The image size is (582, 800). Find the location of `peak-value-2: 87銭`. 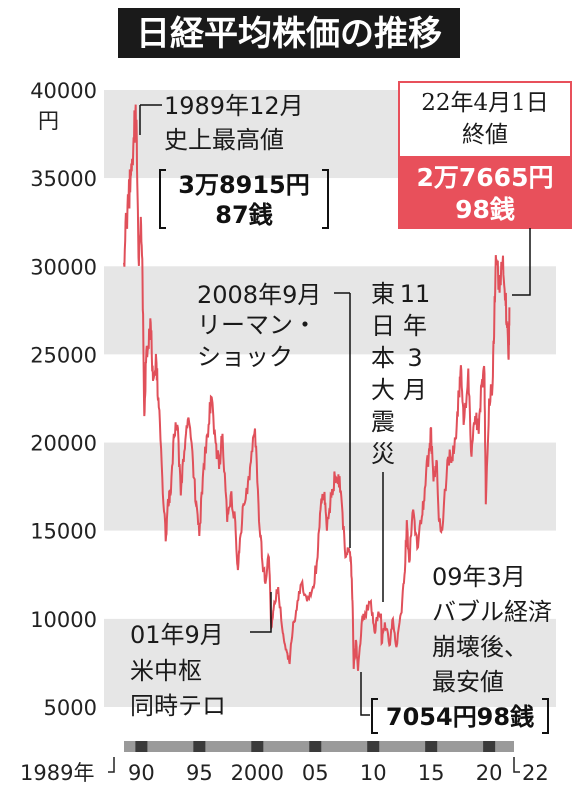

peak-value-2: 87銭 is located at coordinates (243, 215).